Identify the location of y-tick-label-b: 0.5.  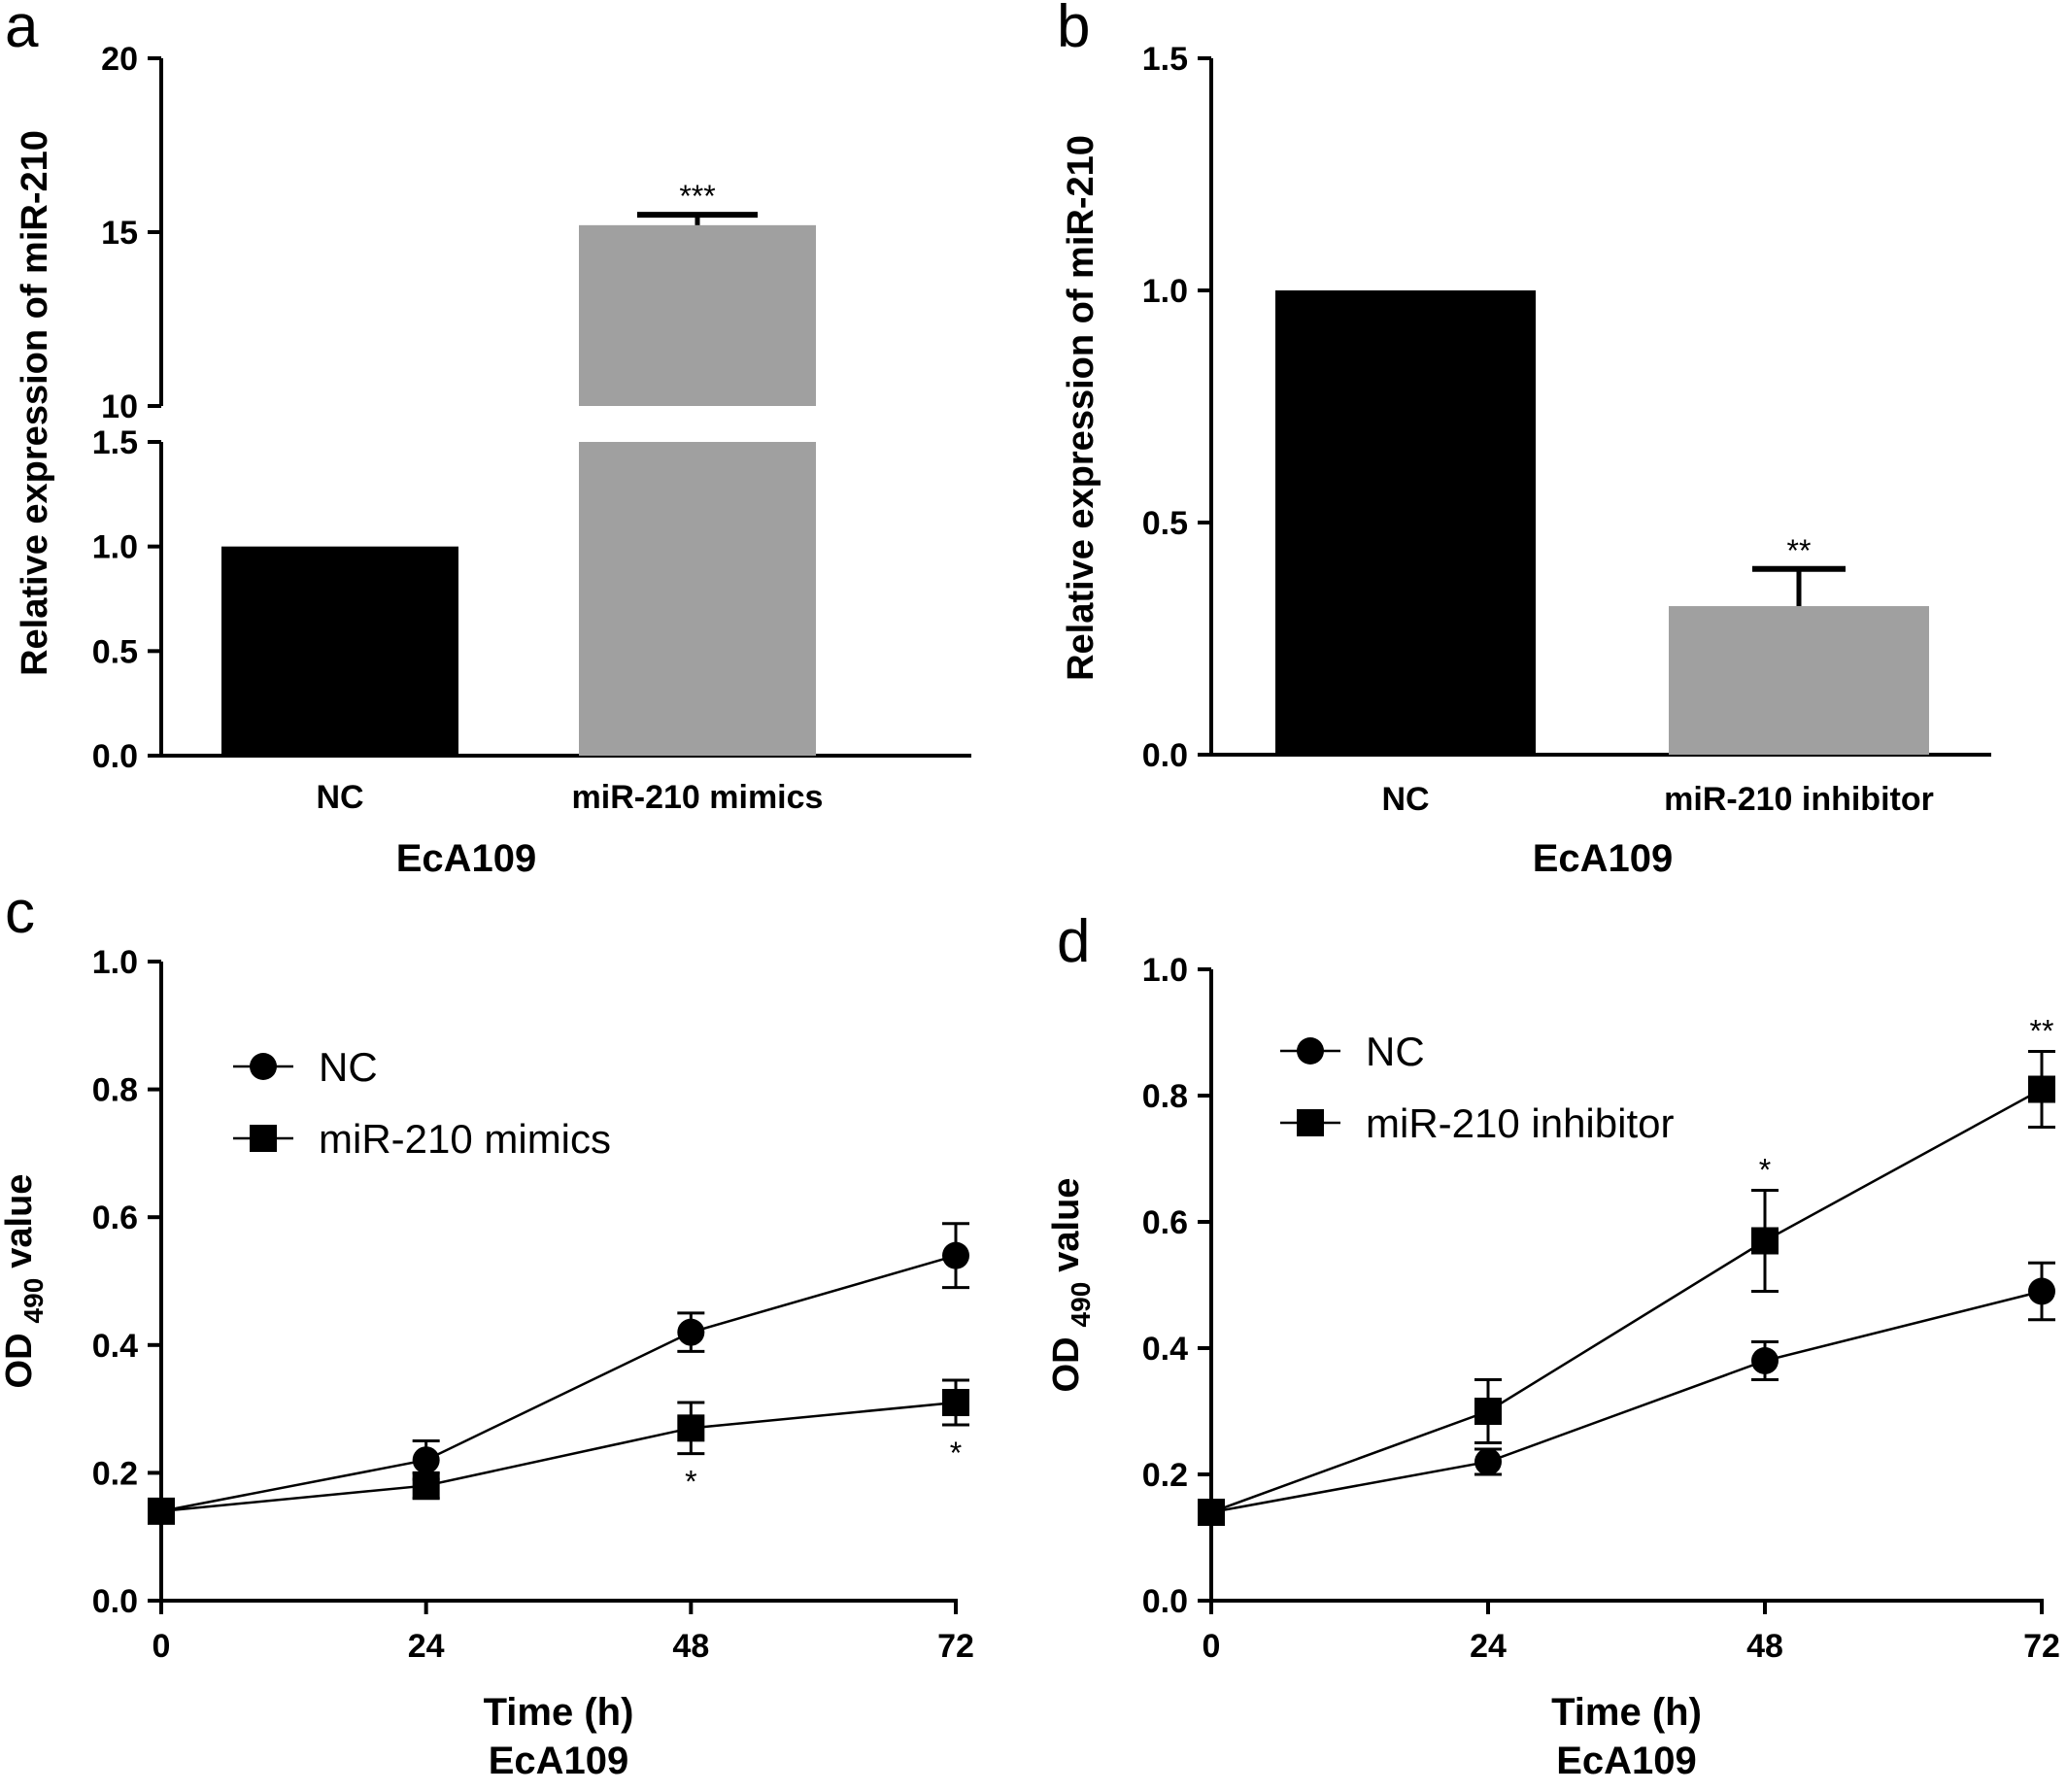
(1165, 523).